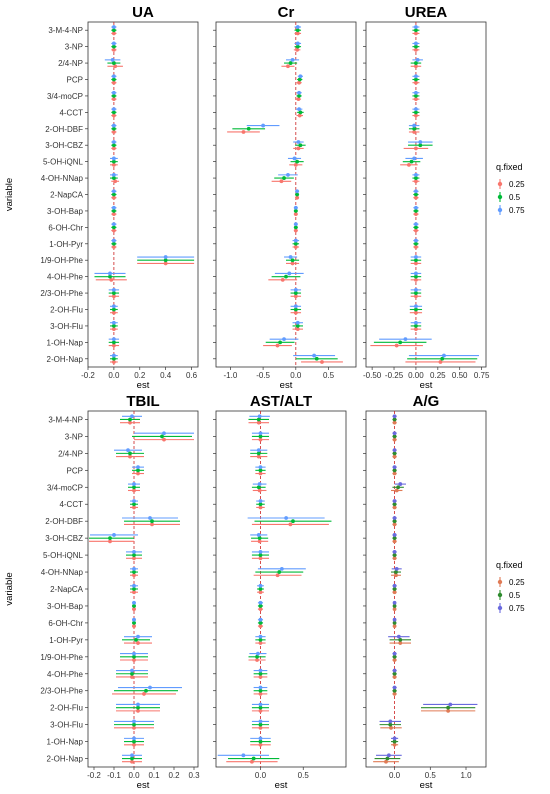 The width and height of the screenshot is (550, 794). I want to click on panel-3-xtick-label-5: 0.3, so click(194, 775).